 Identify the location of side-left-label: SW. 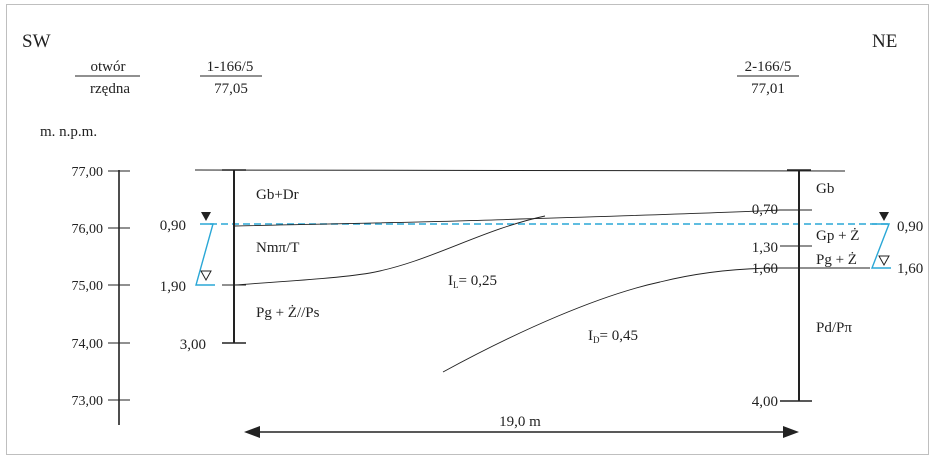
(36, 41).